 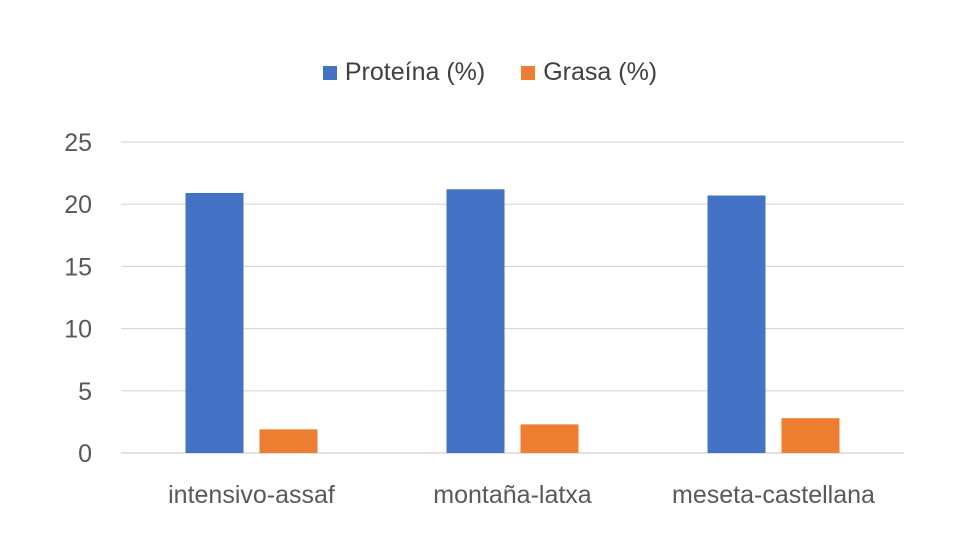 I want to click on legend-item-grasa: Grasa (%), so click(x=589, y=72).